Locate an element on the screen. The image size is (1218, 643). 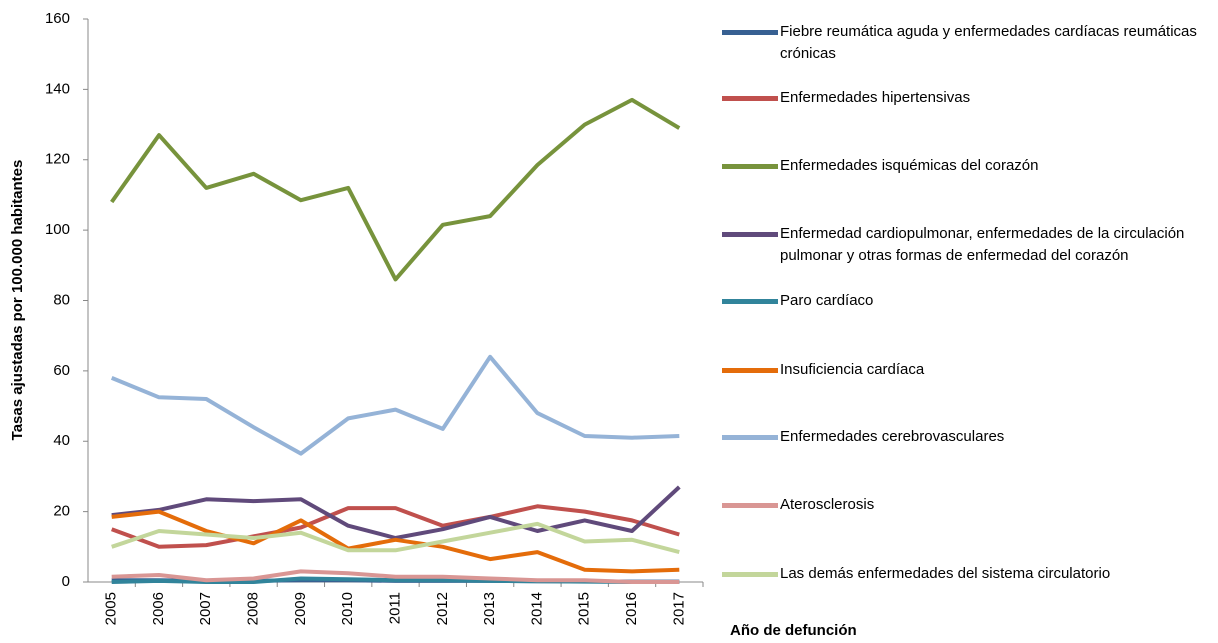
y-tick-label: 100 is located at coordinates (57, 229).